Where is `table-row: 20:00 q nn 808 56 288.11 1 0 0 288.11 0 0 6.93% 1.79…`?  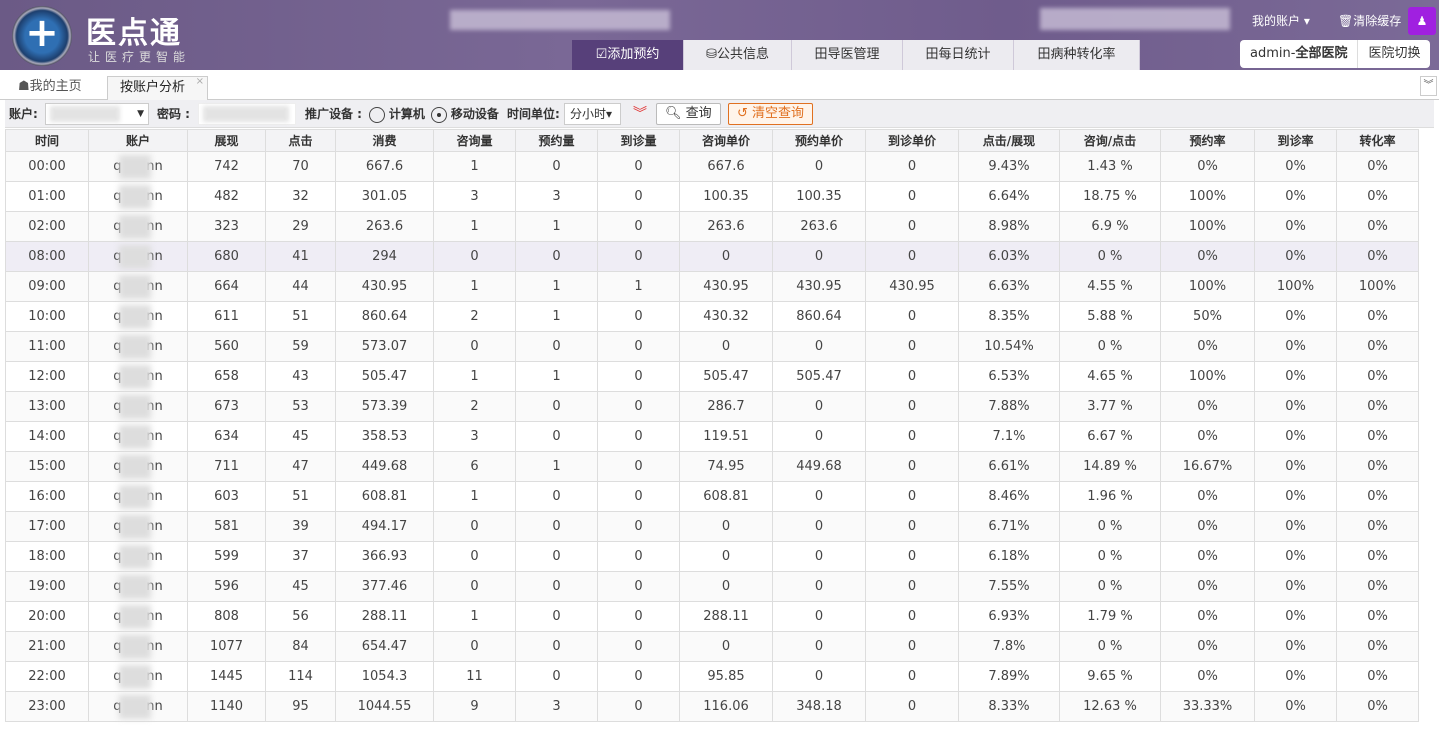
table-row: 20:00 q nn 808 56 288.11 1 0 0 288.11 0 0 6.93% 1.79… is located at coordinates (712, 616).